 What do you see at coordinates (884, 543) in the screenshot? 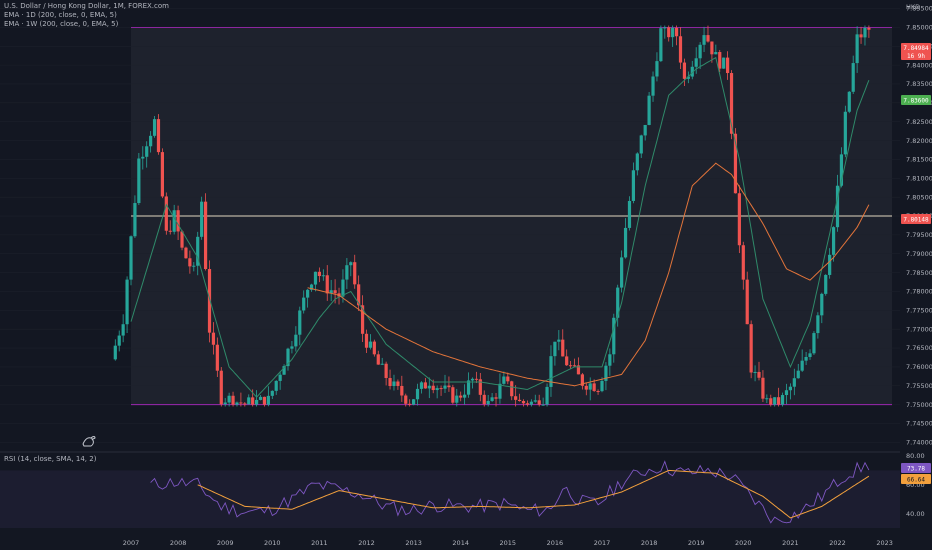
I see `x-tick-label: 2023` at bounding box center [884, 543].